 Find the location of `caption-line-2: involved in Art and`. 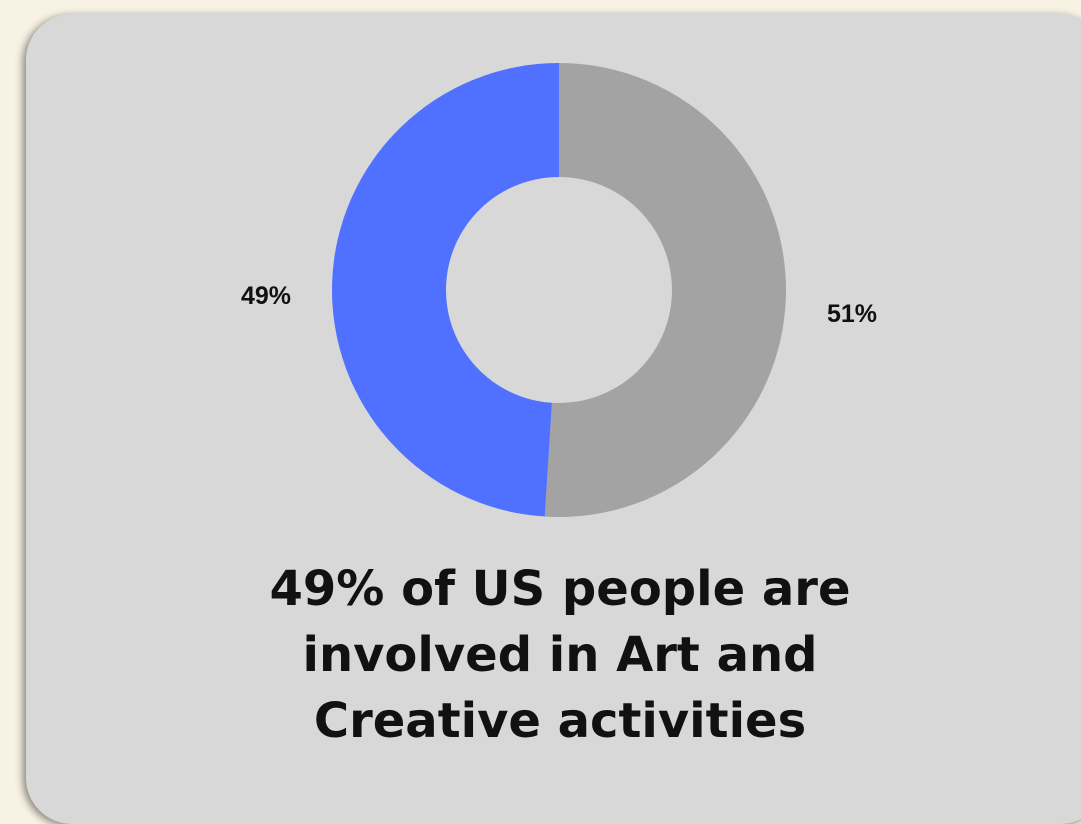

caption-line-2: involved in Art and is located at coordinates (560, 655).